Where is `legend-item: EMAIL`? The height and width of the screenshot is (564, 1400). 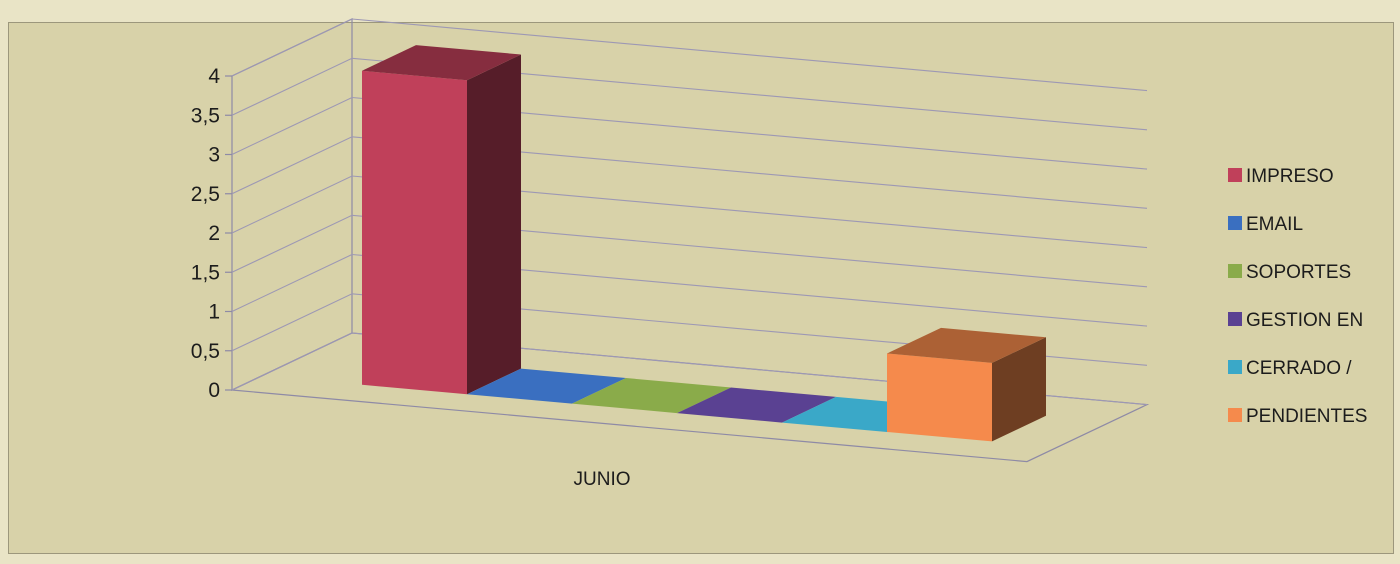 legend-item: EMAIL is located at coordinates (1265, 224).